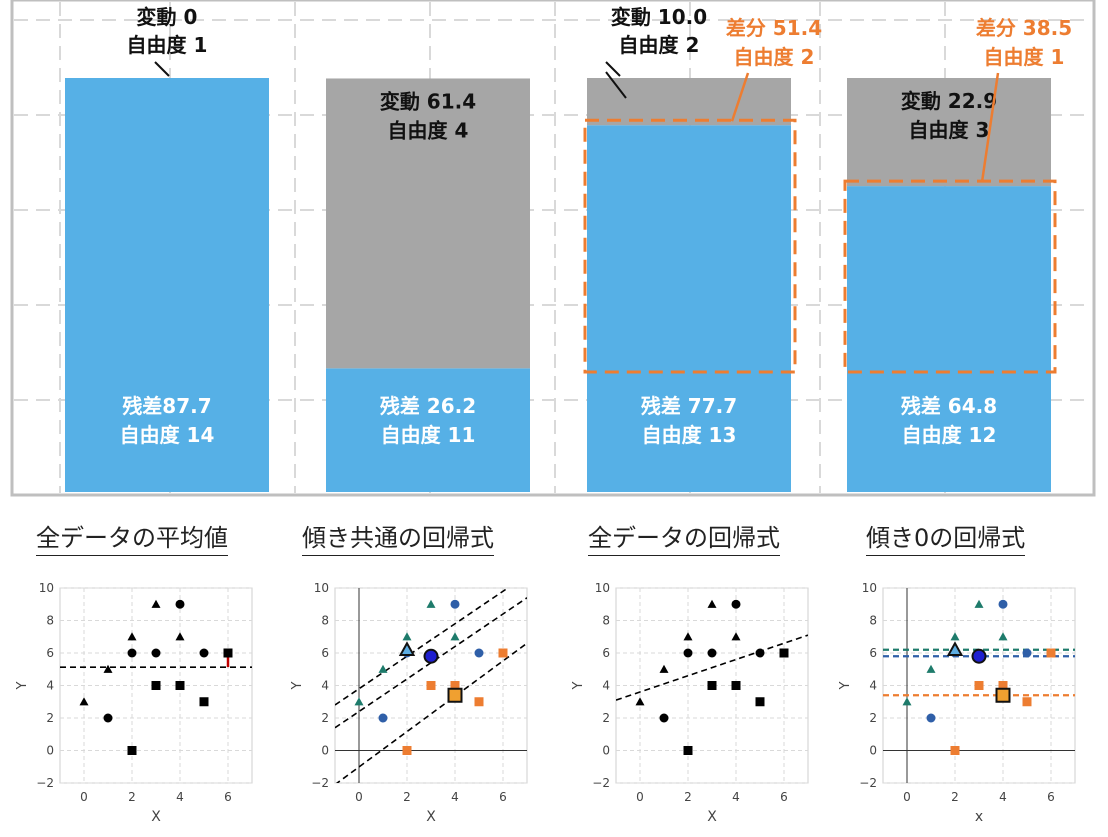  What do you see at coordinates (659, 45) in the screenshot?
I see `variation-df-label: 自由度 2` at bounding box center [659, 45].